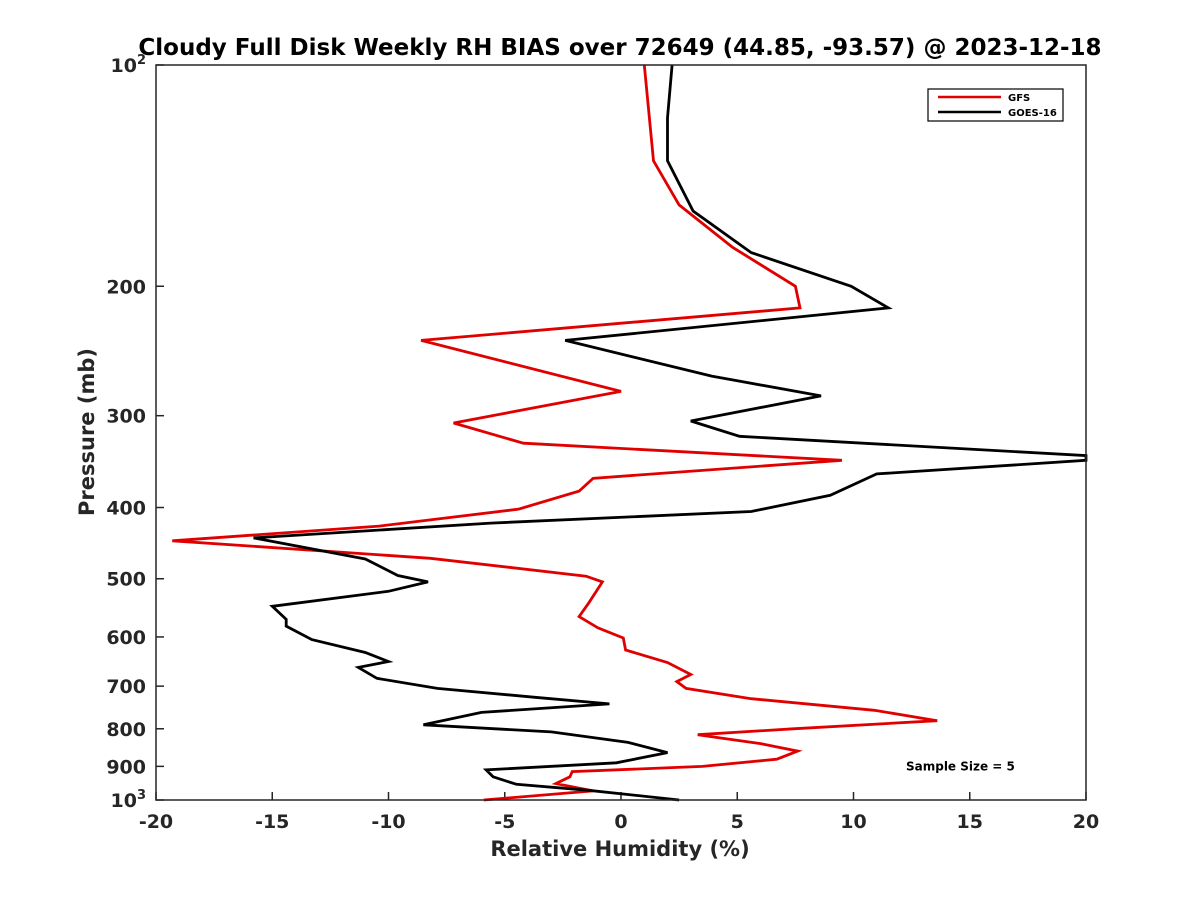  I want to click on x-tick-label: 15, so click(970, 822).